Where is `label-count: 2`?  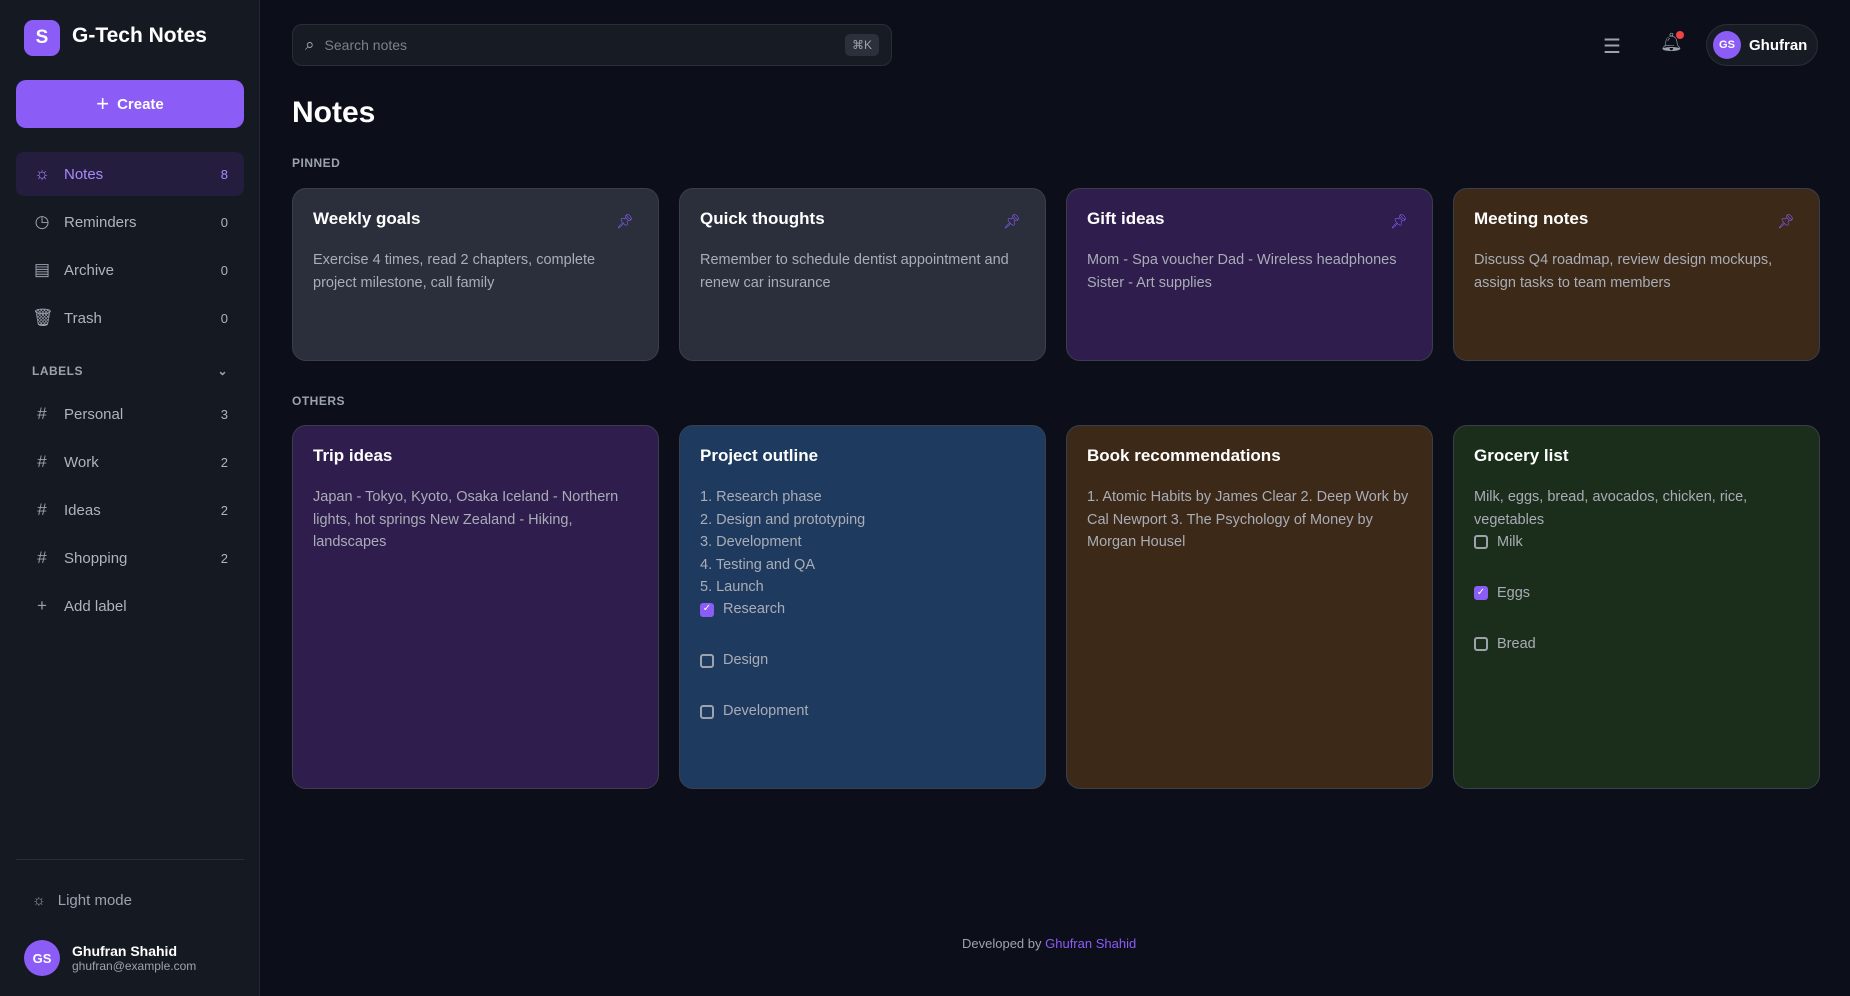
label-count: 2 is located at coordinates (224, 462).